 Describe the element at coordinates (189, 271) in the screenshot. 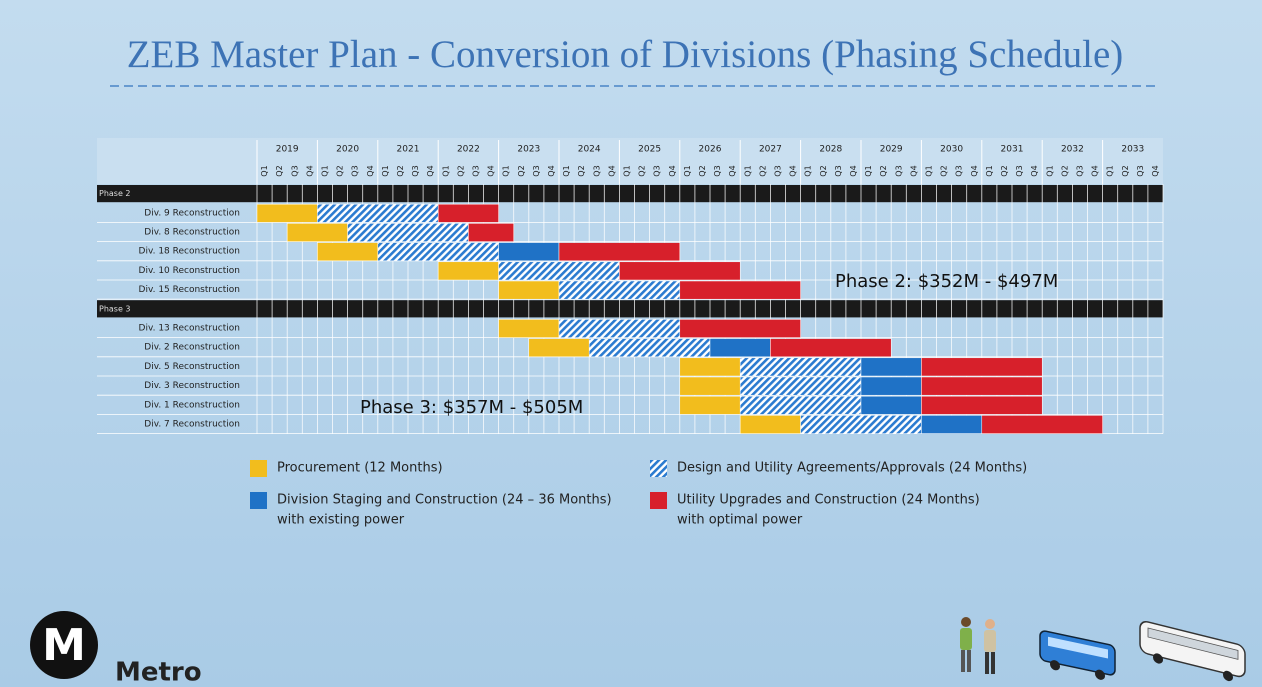

I see `task-label: Div. 10 Reconstruction` at that location.